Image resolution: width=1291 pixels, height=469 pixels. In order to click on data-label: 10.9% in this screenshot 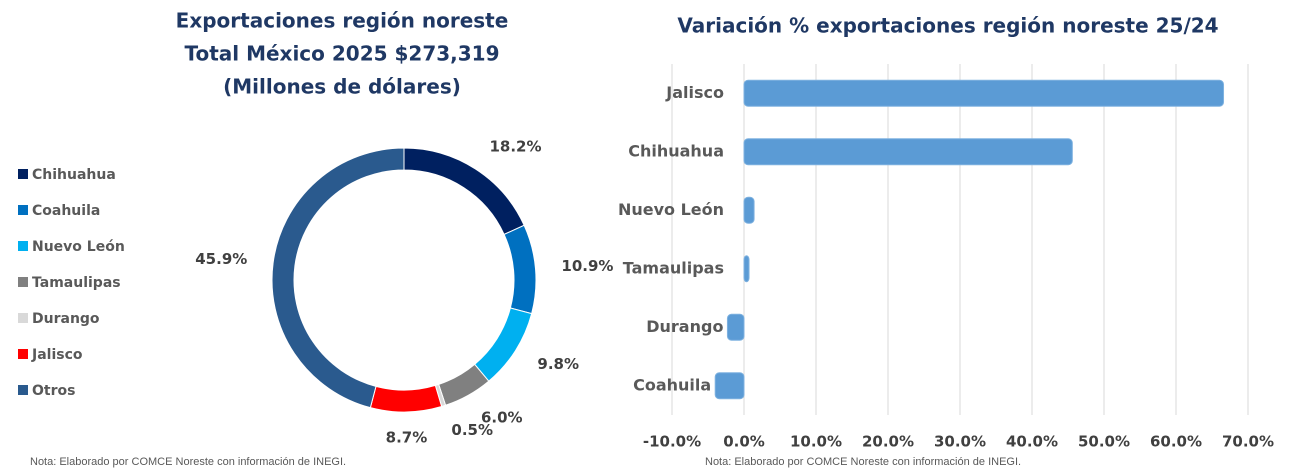, I will do `click(587, 266)`.